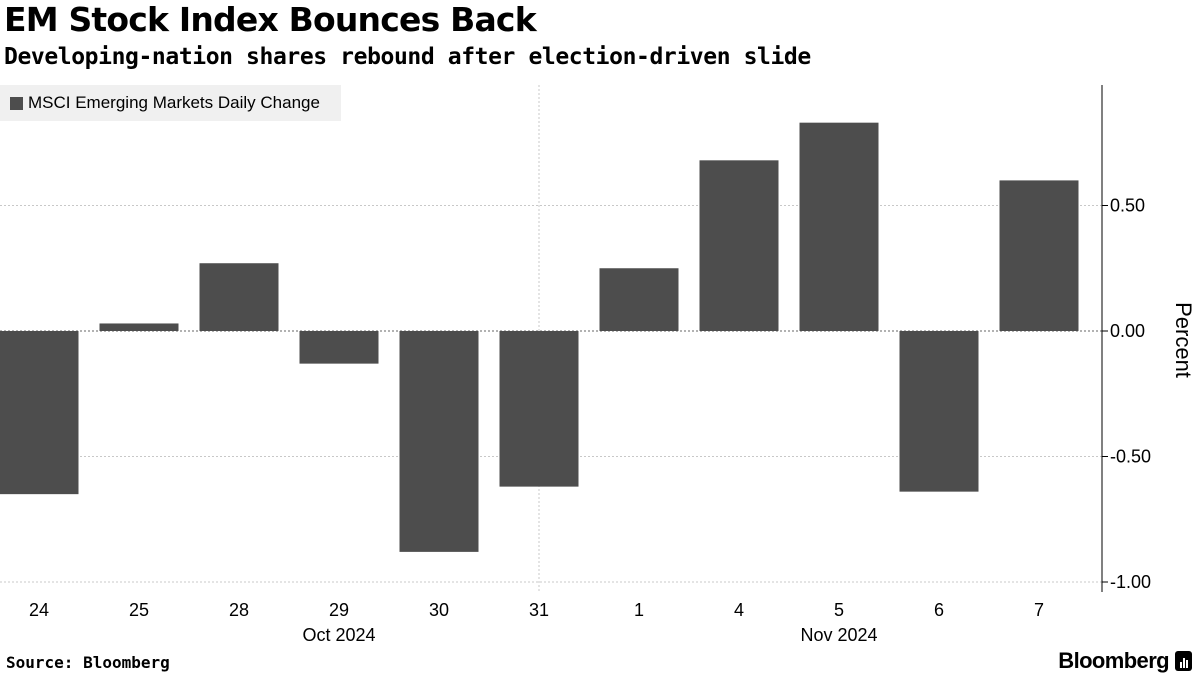  I want to click on x-tick-label: 4, so click(739, 610).